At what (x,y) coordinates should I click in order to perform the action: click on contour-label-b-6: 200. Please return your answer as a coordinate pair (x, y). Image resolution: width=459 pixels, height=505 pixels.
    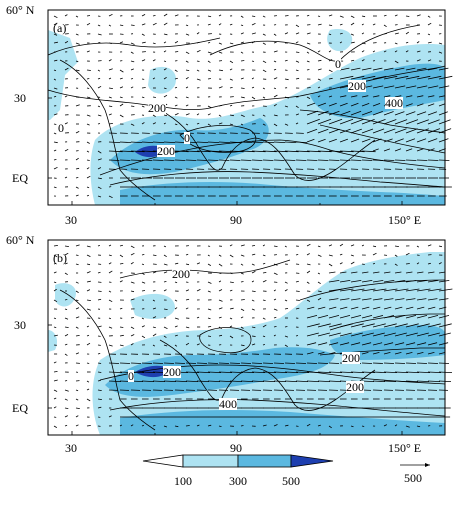
    Looking at the image, I should click on (355, 387).